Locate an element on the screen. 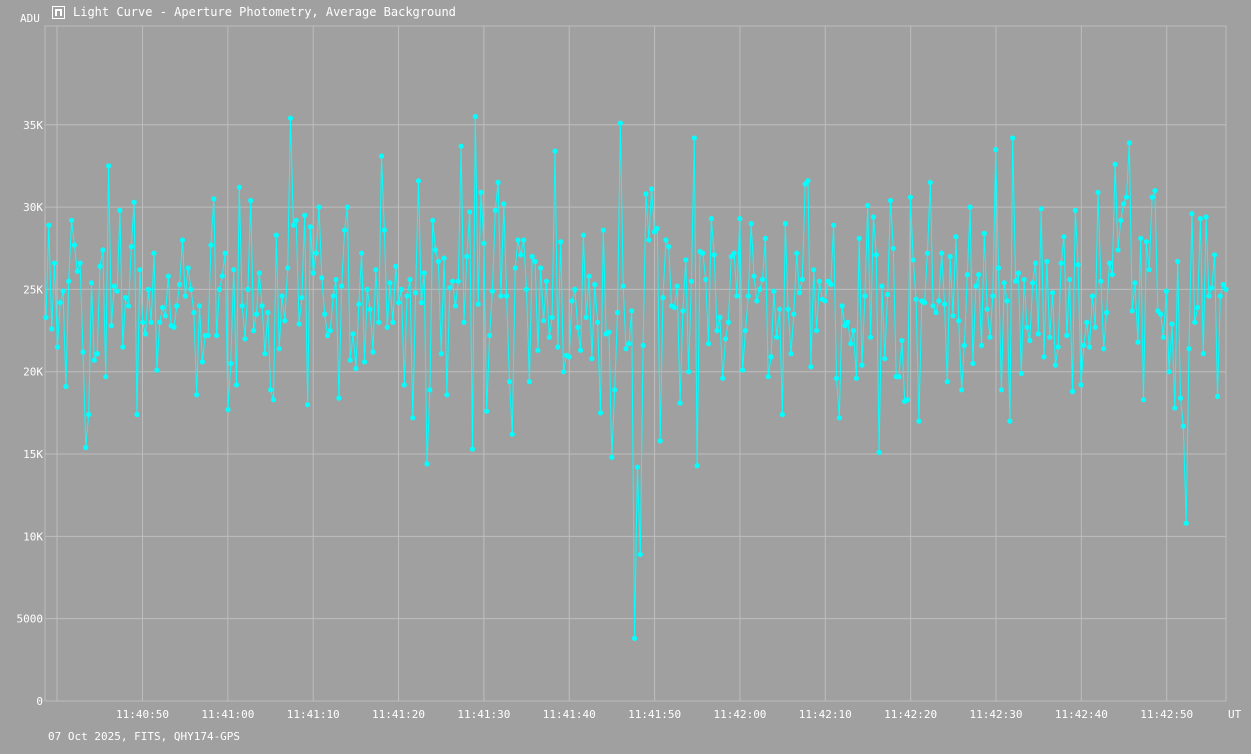 The image size is (1251, 754). y-tick-label: 5000 is located at coordinates (30, 619).